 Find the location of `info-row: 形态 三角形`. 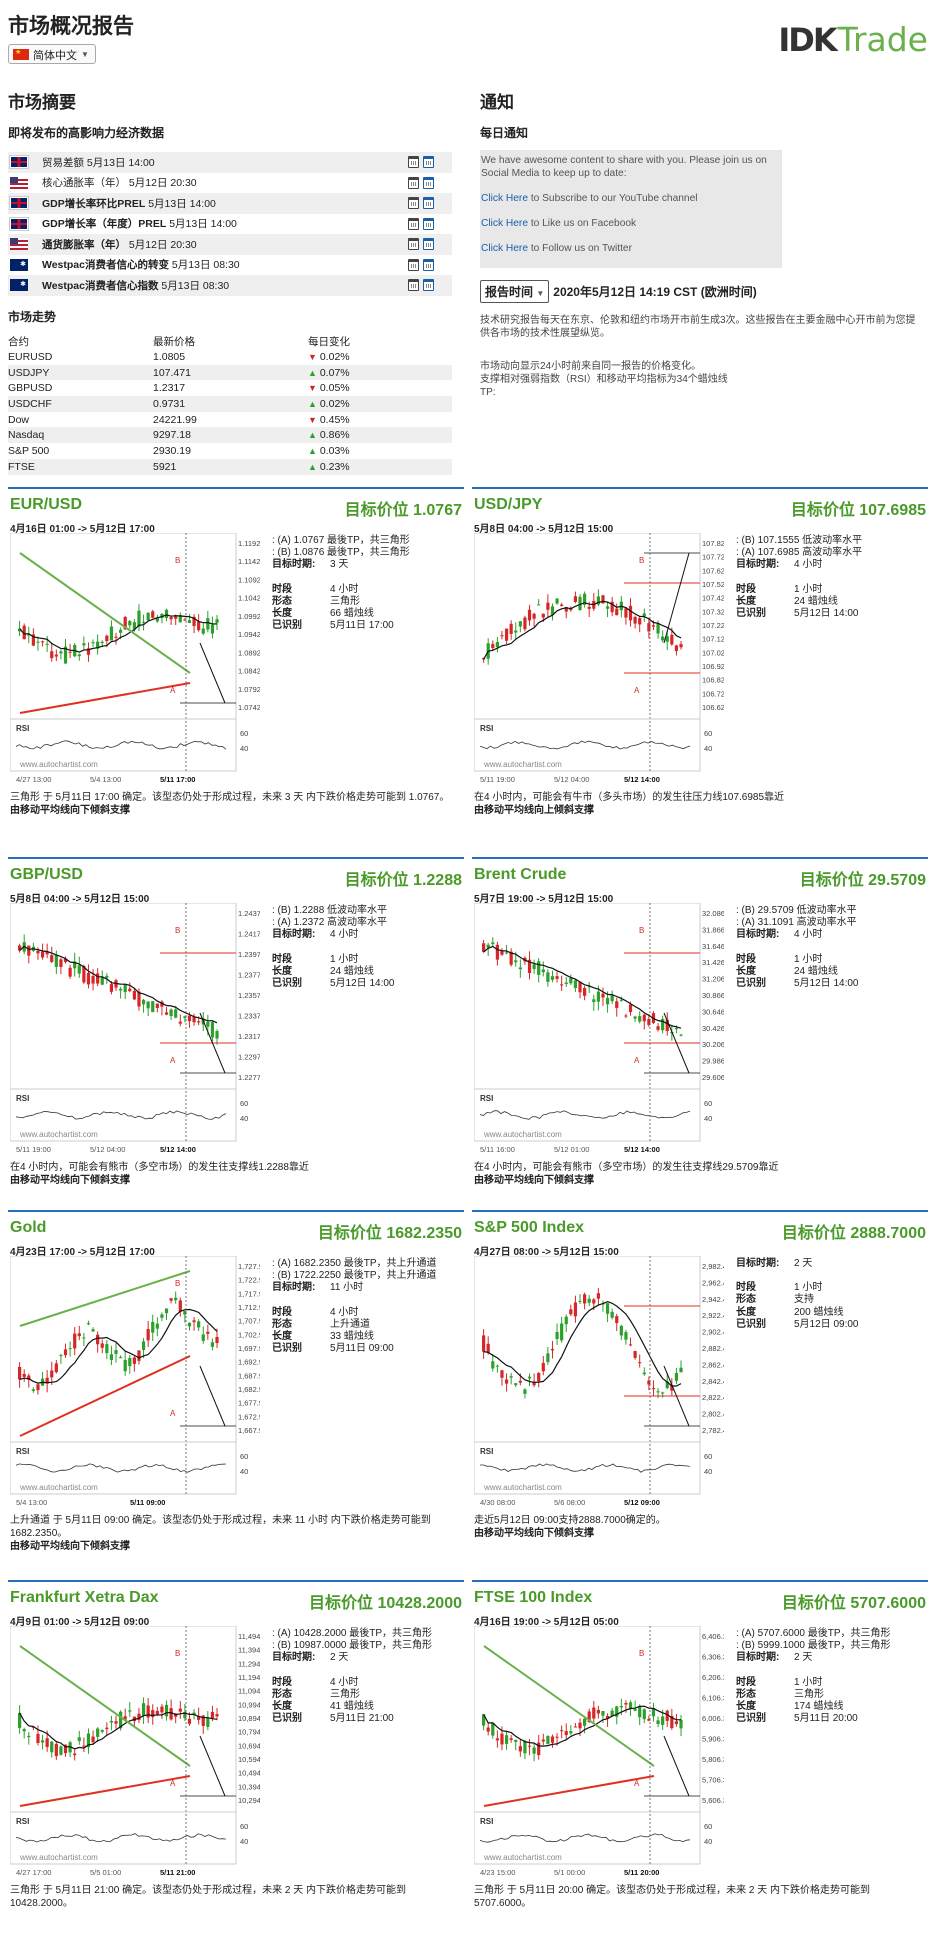

info-row: 形态 三角形 is located at coordinates (367, 1695).